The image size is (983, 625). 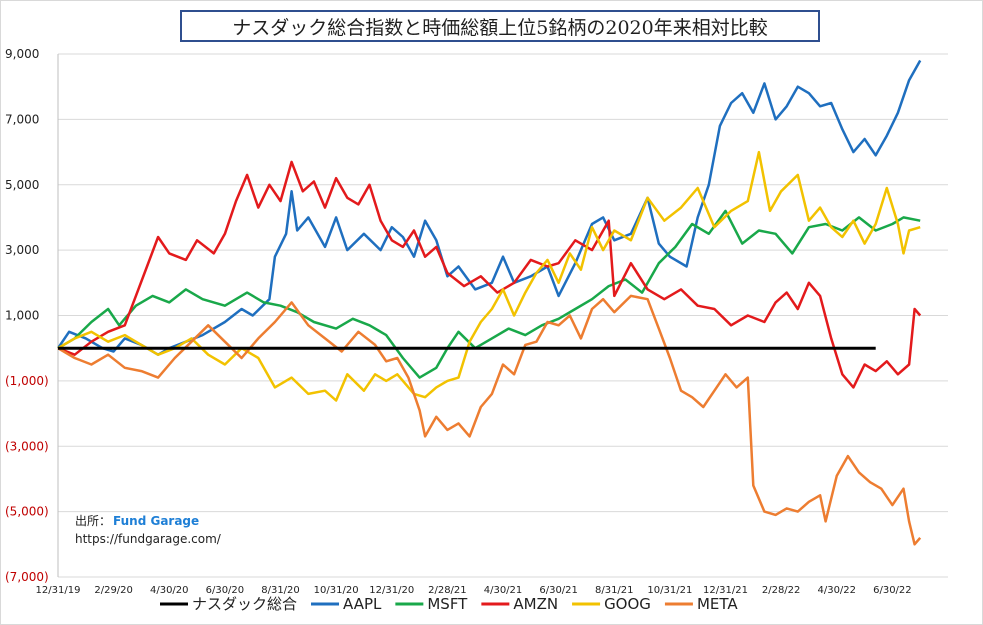 I want to click on x-tick-label: 6/30/22, so click(x=892, y=590).